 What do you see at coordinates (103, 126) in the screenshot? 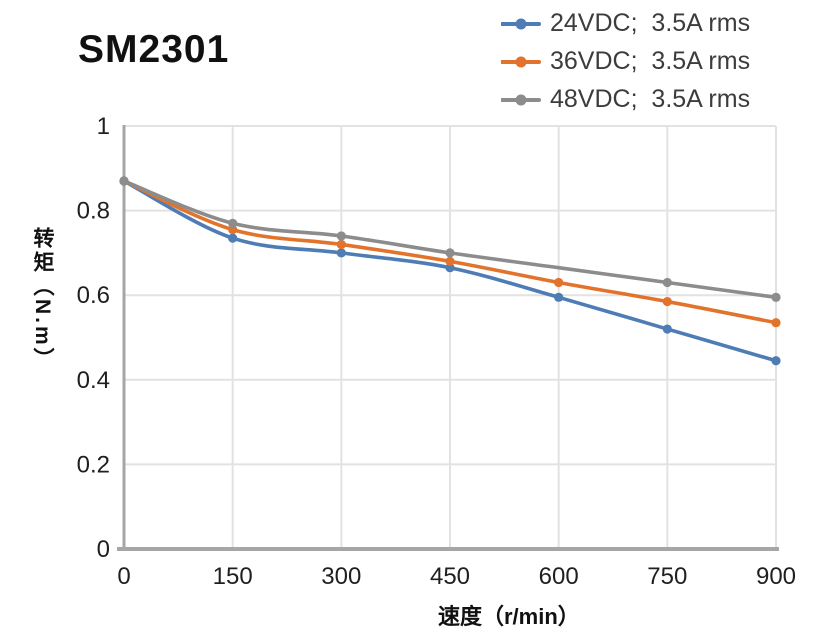
I see `y-tick-label: 1` at bounding box center [103, 126].